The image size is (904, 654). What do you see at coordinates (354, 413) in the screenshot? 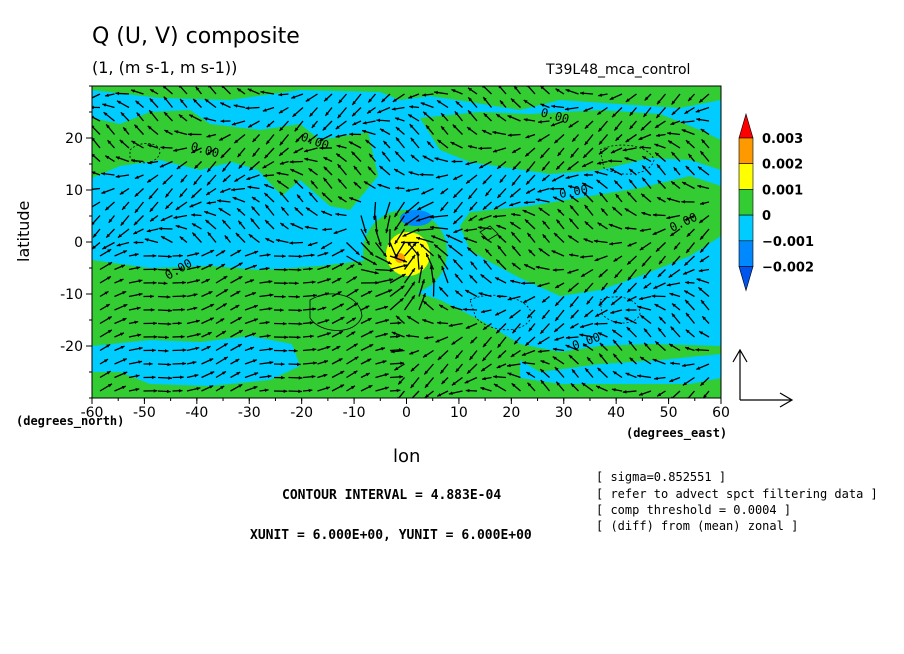
I see `x-tick-label: -10` at bounding box center [354, 413].